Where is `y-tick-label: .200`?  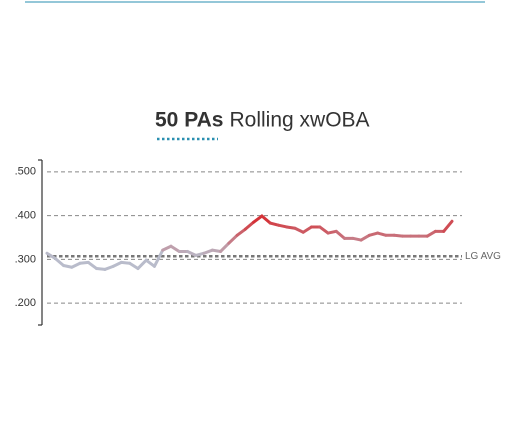
y-tick-label: .200 is located at coordinates (25, 303).